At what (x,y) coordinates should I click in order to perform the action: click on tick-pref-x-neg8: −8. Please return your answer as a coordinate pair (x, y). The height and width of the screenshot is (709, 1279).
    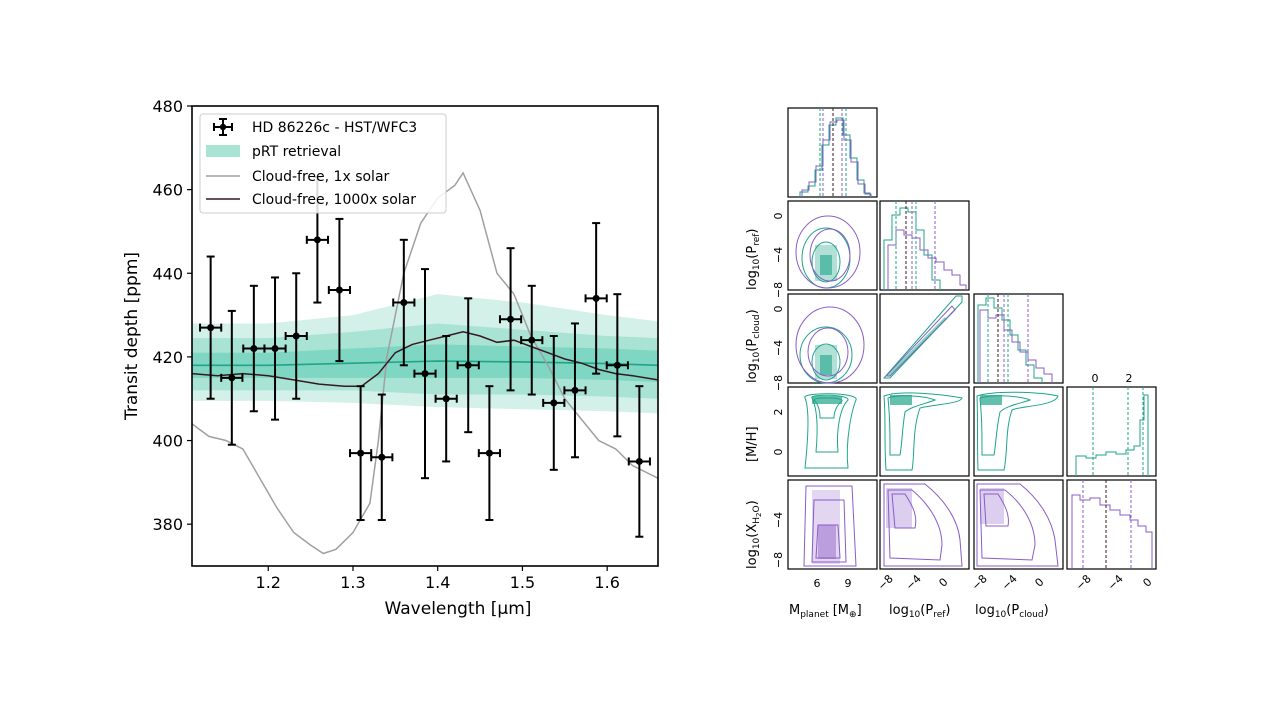
    Looking at the image, I should click on (885, 582).